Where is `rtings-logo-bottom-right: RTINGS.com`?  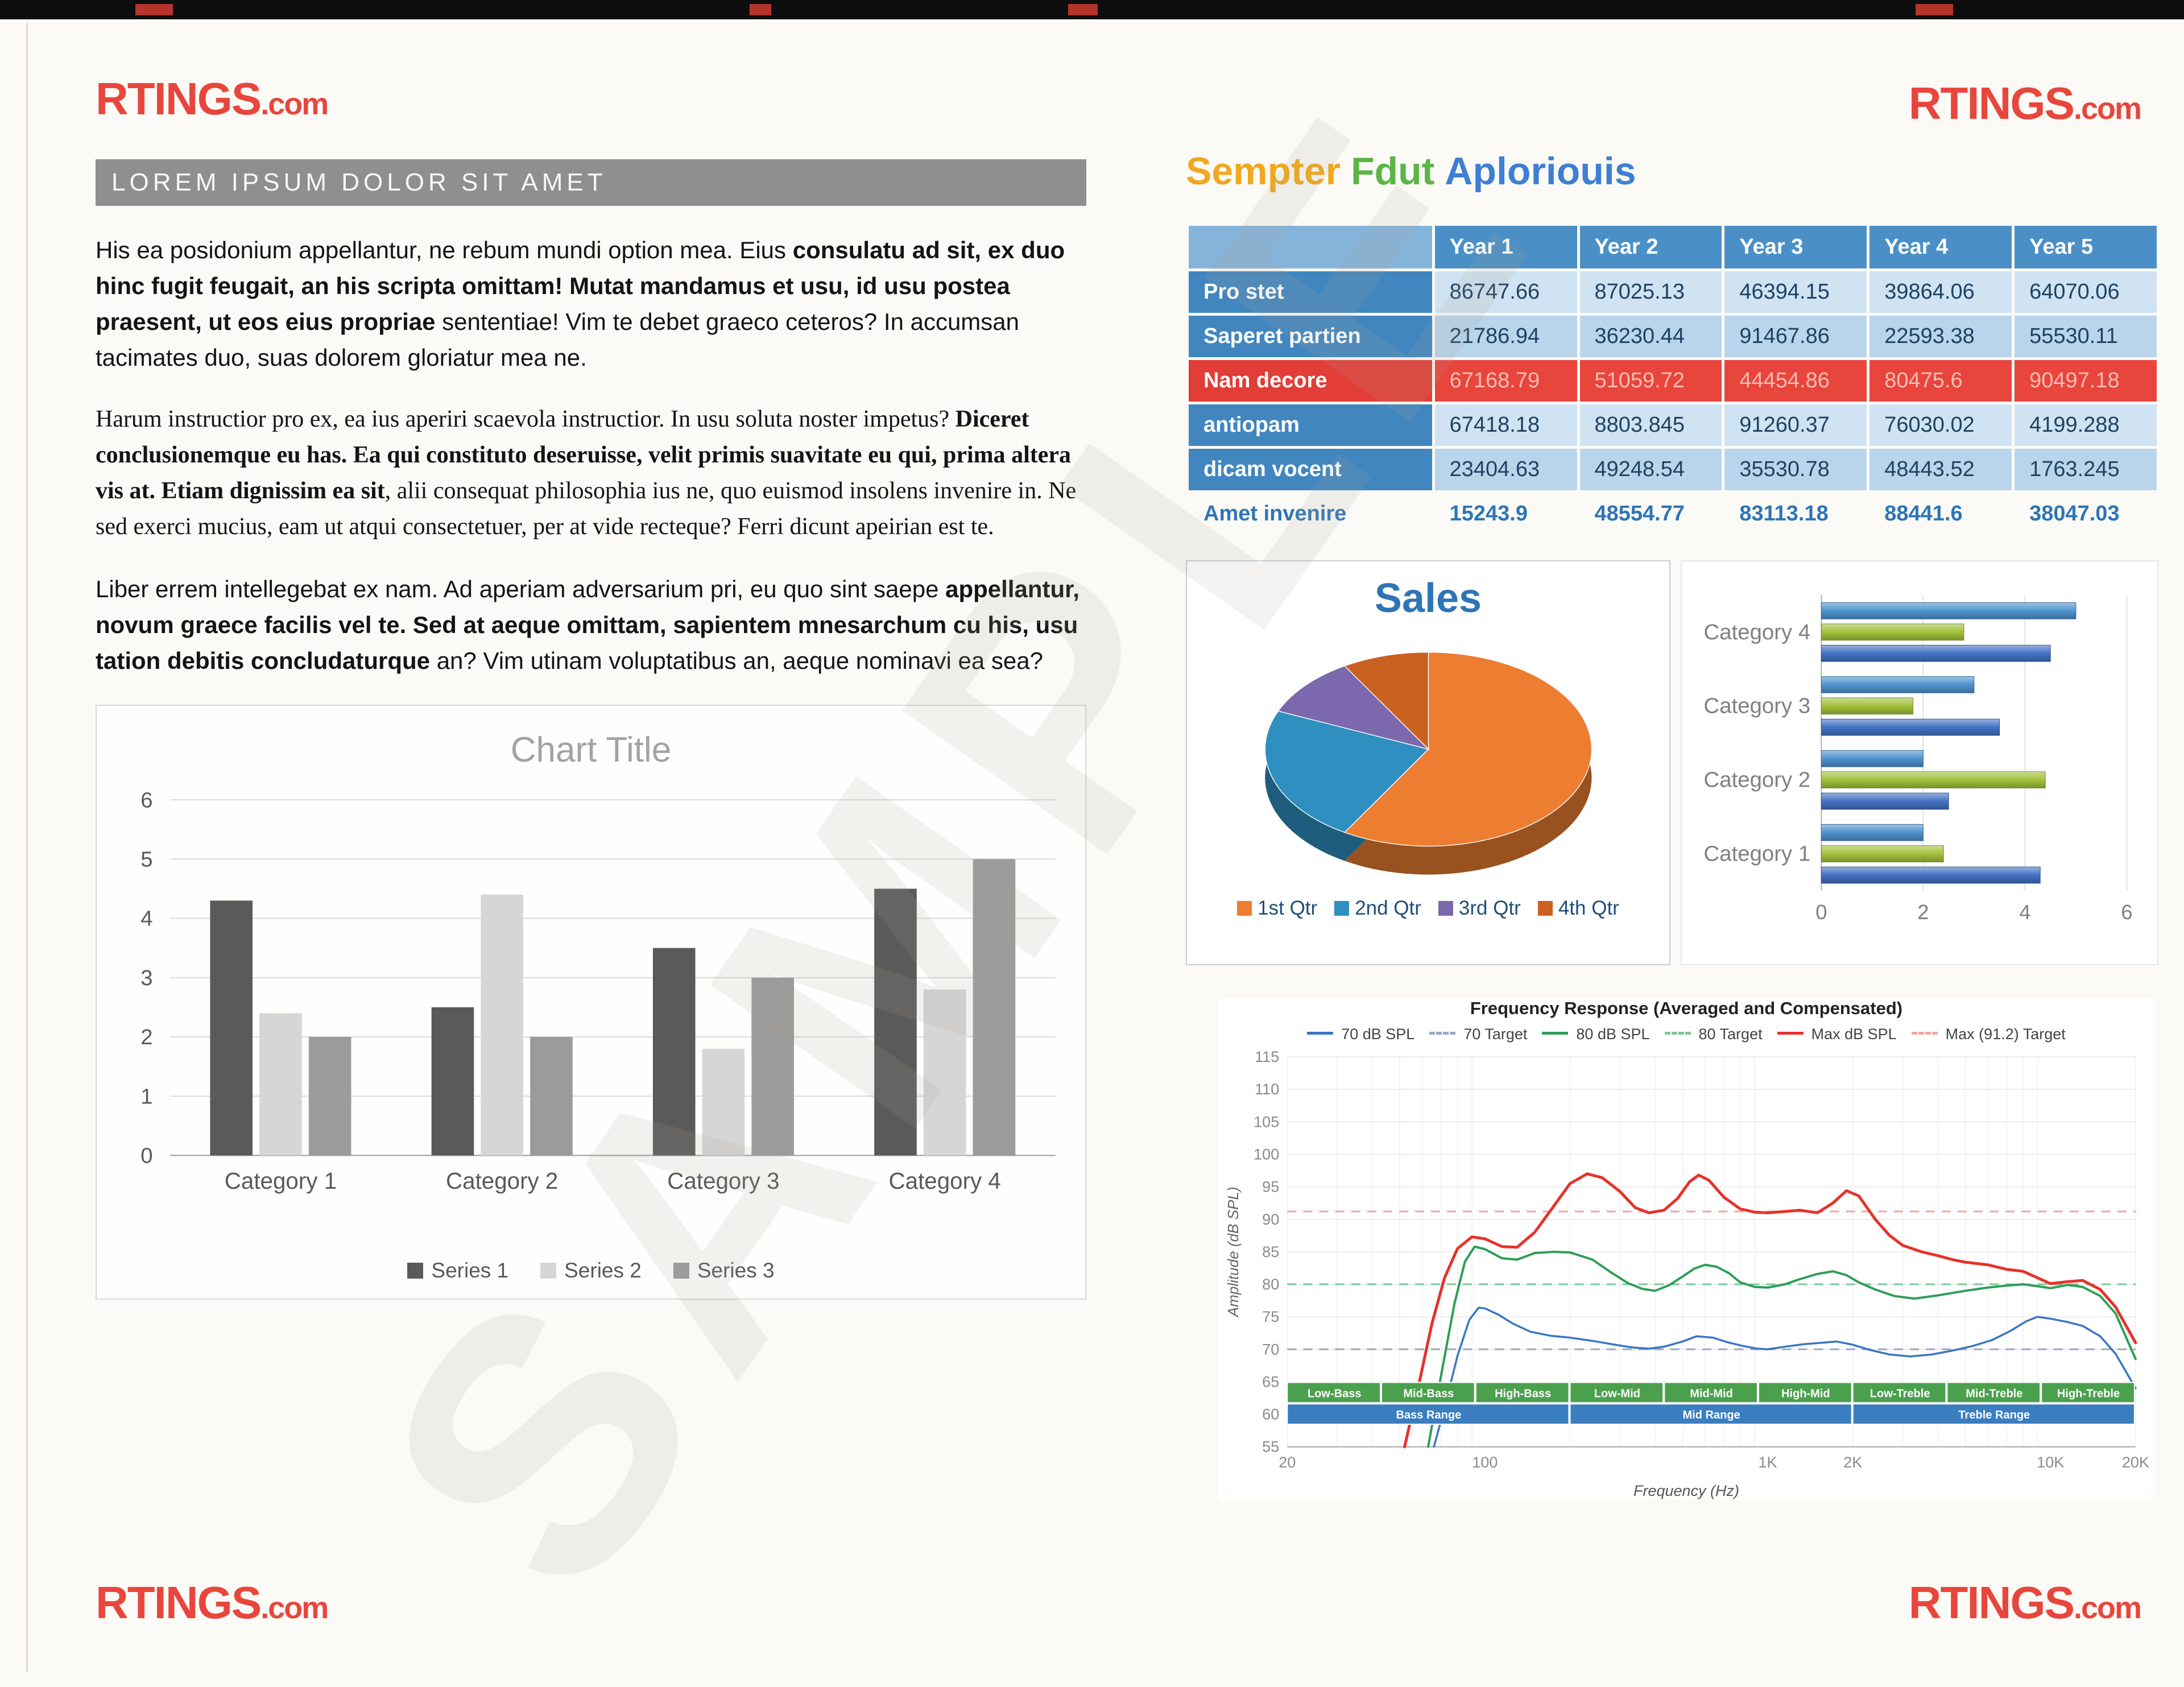 rtings-logo-bottom-right: RTINGS.com is located at coordinates (2025, 1603).